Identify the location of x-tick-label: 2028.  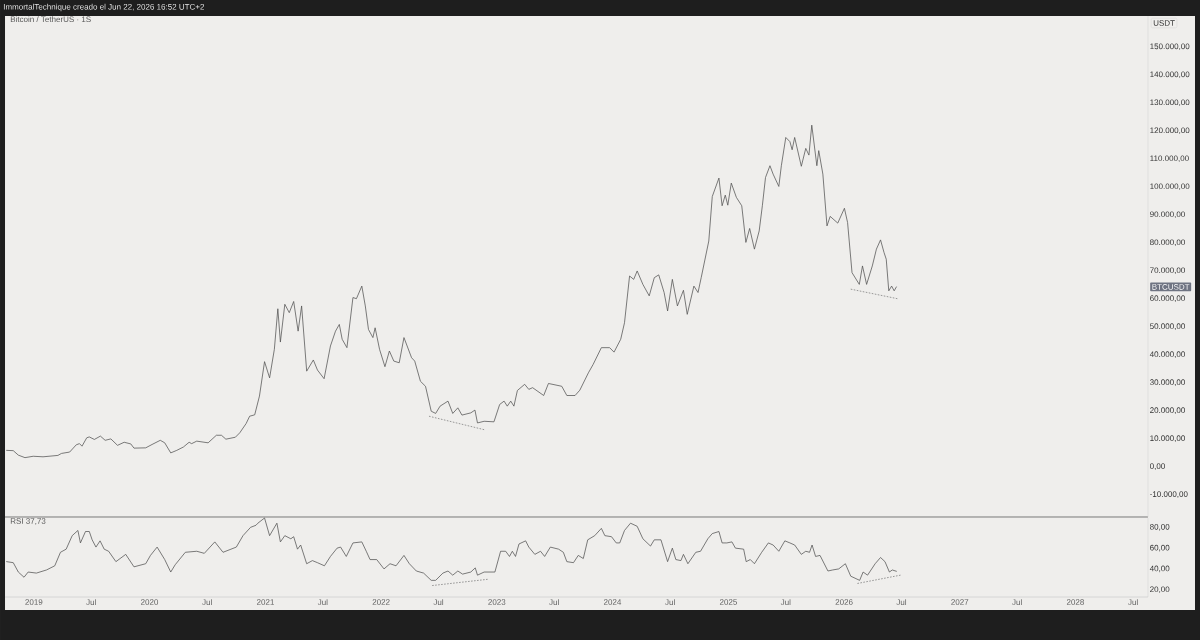
(1075, 602).